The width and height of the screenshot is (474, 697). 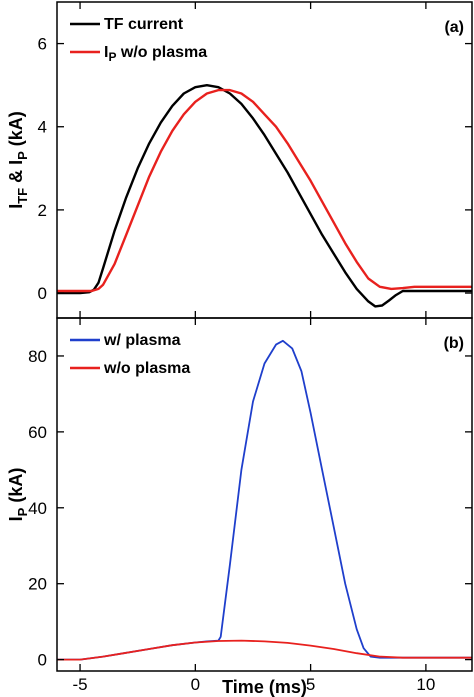 What do you see at coordinates (79, 684) in the screenshot?
I see `x-tick-label: -5` at bounding box center [79, 684].